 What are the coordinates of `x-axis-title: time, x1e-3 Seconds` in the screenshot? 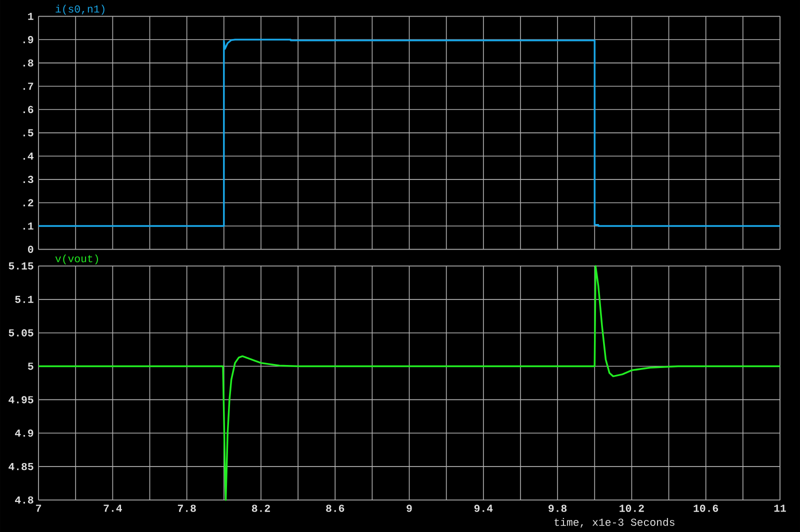 It's located at (614, 523).